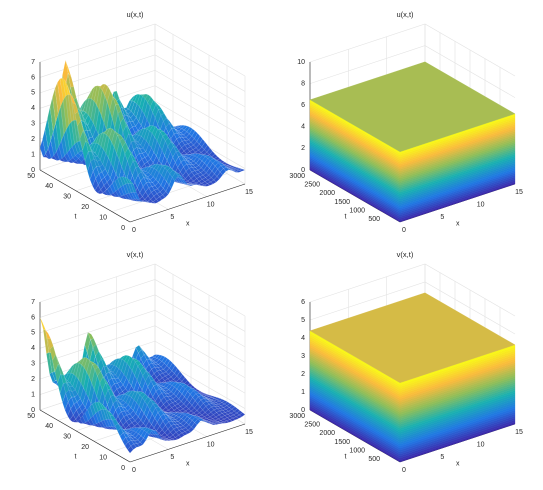  I want to click on z-tick-label: 10, so click(301, 62).